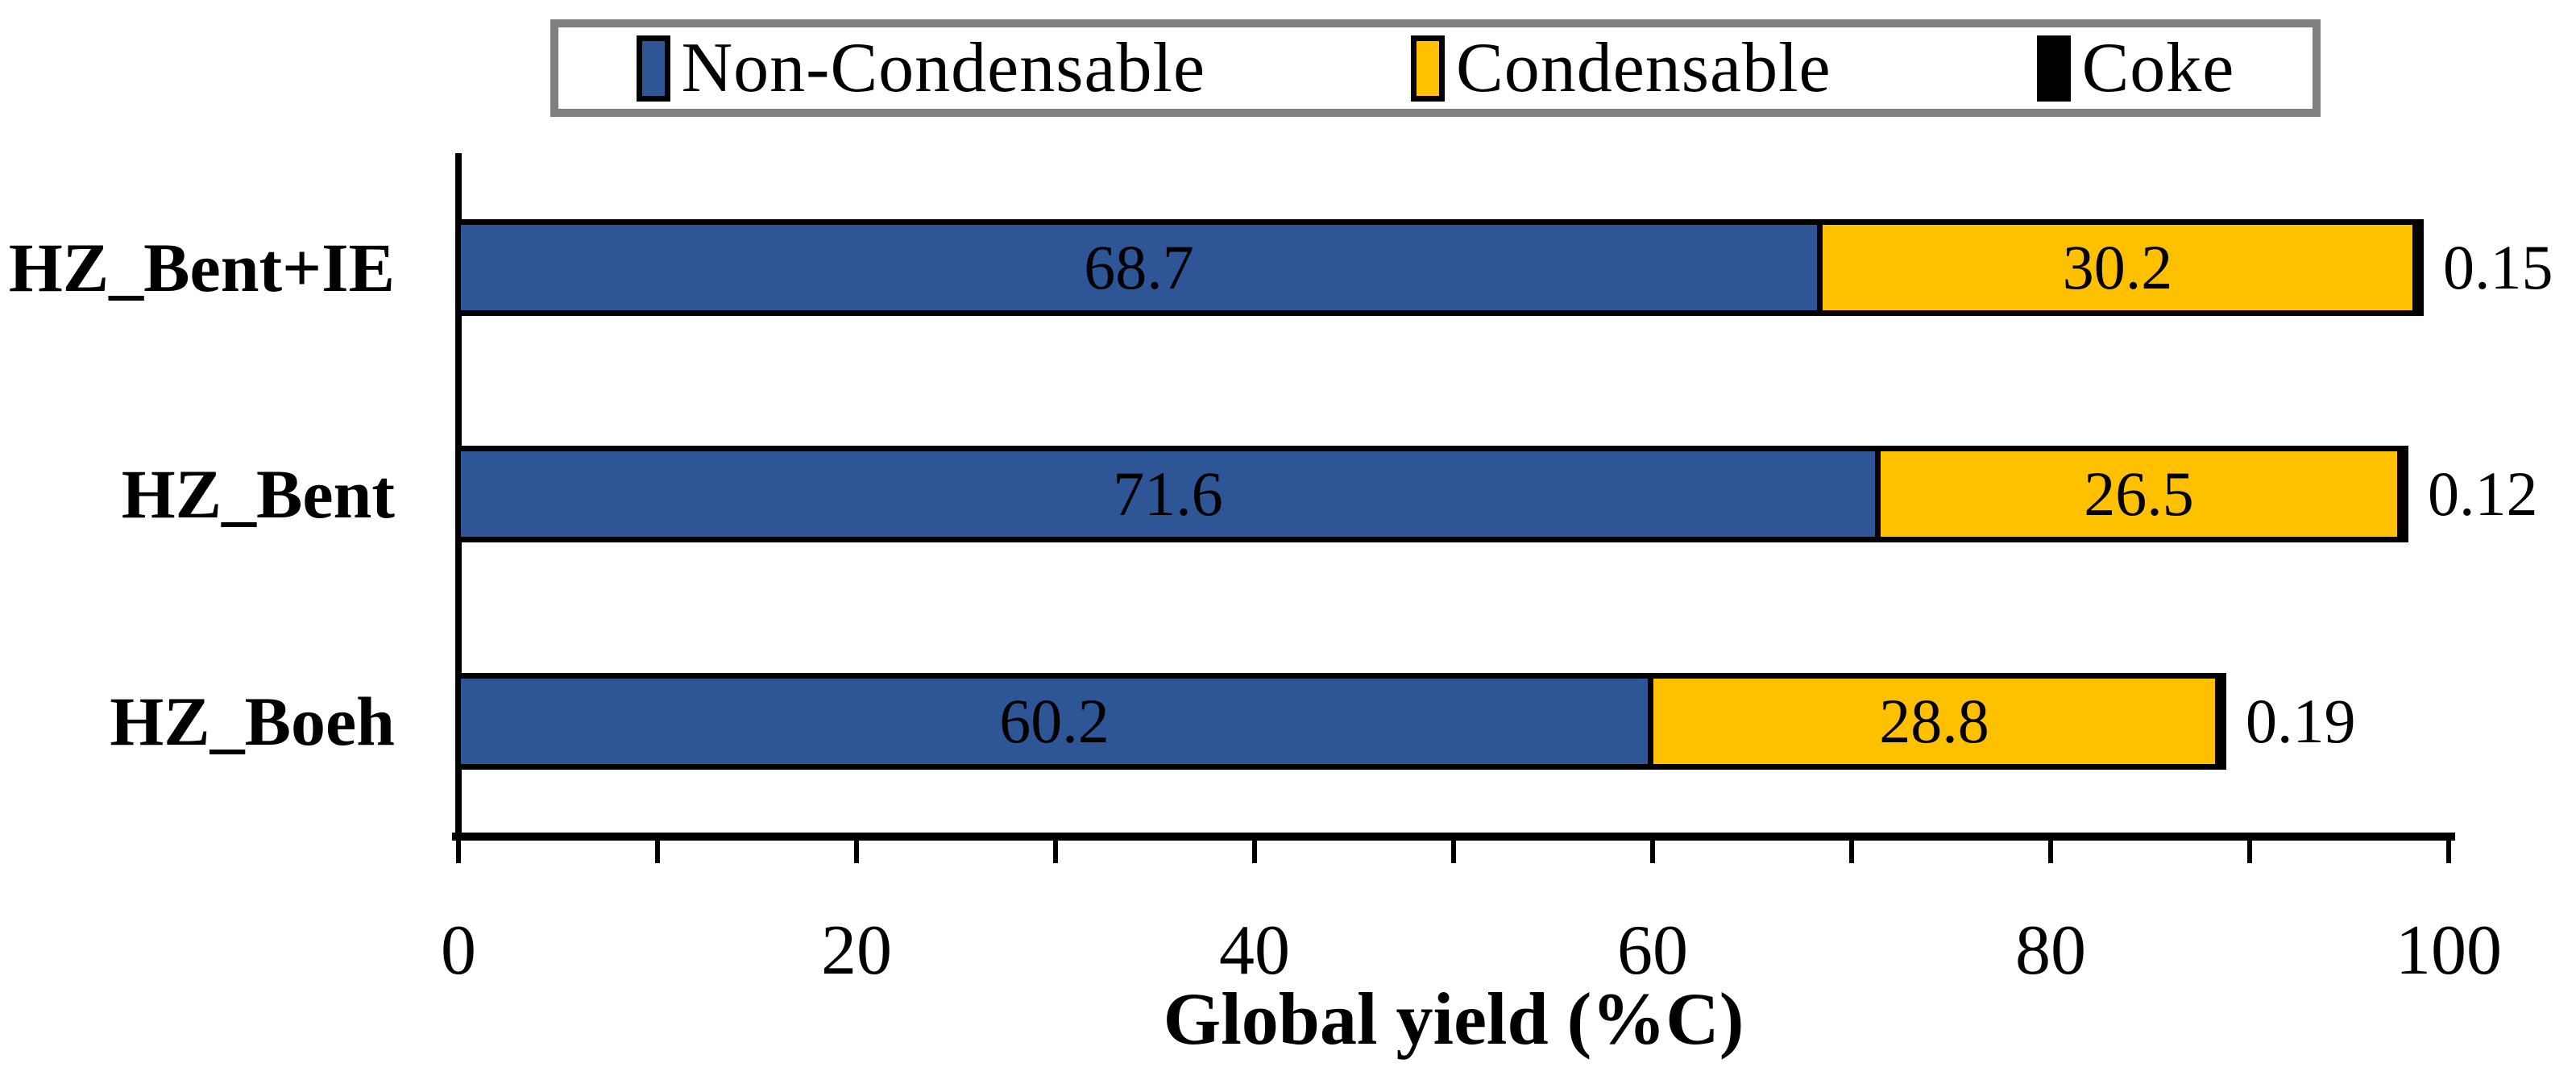 The height and width of the screenshot is (1084, 2576). What do you see at coordinates (1652, 951) in the screenshot?
I see `x-axis-tick-label-60: 60` at bounding box center [1652, 951].